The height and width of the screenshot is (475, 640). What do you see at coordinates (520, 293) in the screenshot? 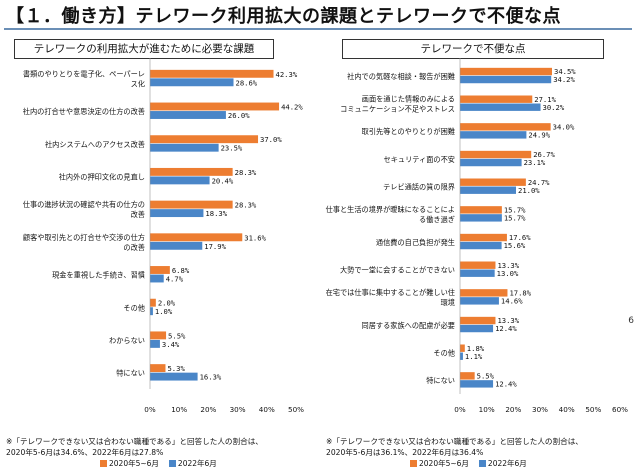
I see `data-label: 17.8%` at bounding box center [520, 293].